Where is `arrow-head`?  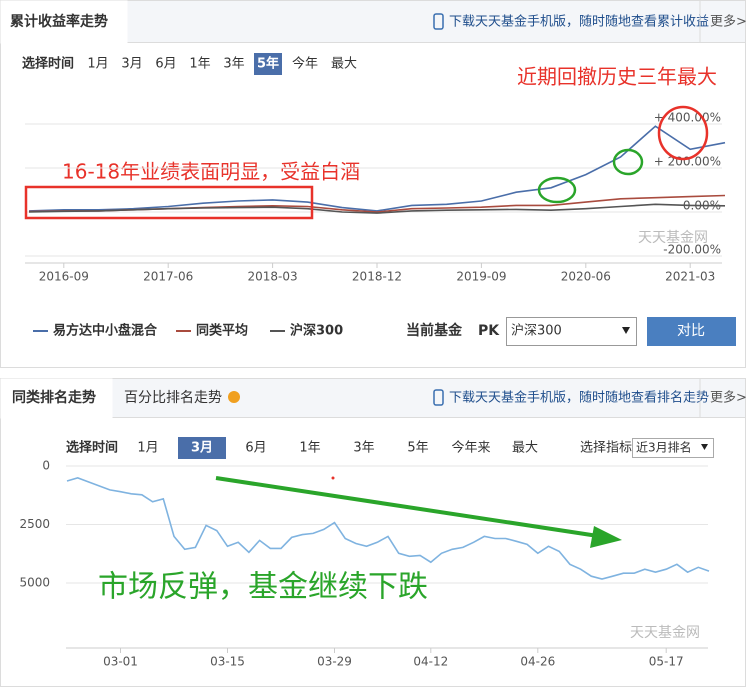 arrow-head is located at coordinates (606, 537).